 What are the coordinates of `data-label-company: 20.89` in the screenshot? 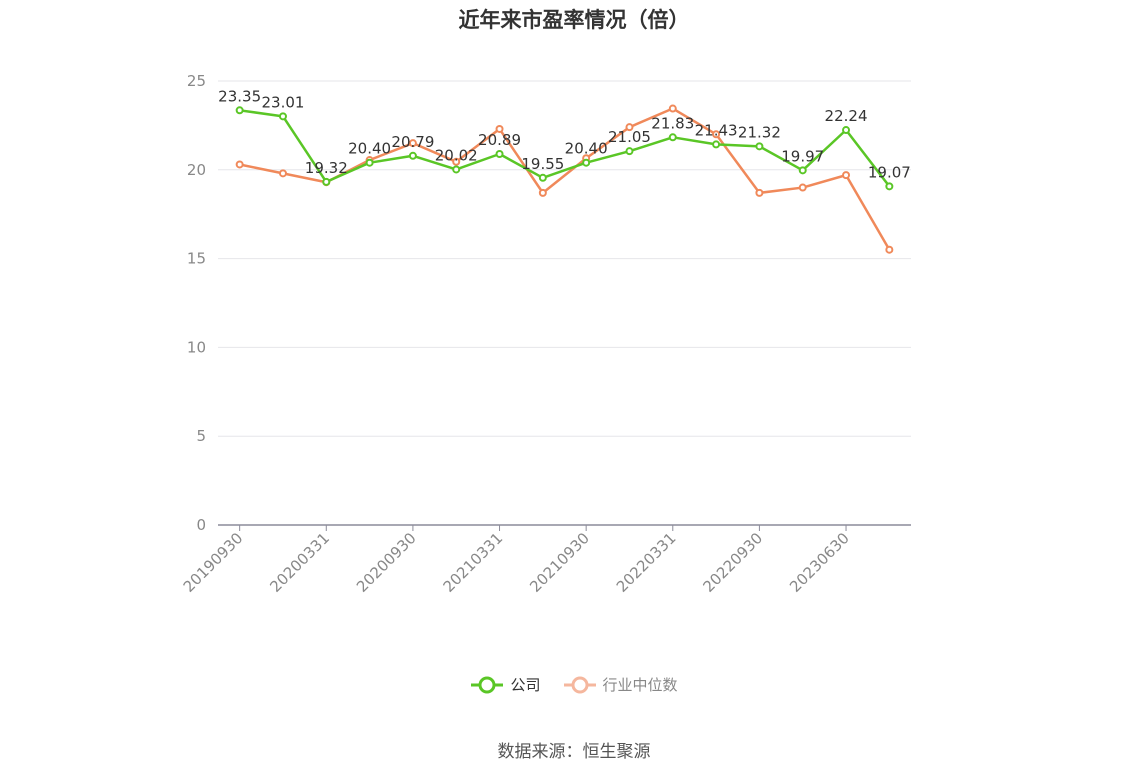 It's located at (499, 140).